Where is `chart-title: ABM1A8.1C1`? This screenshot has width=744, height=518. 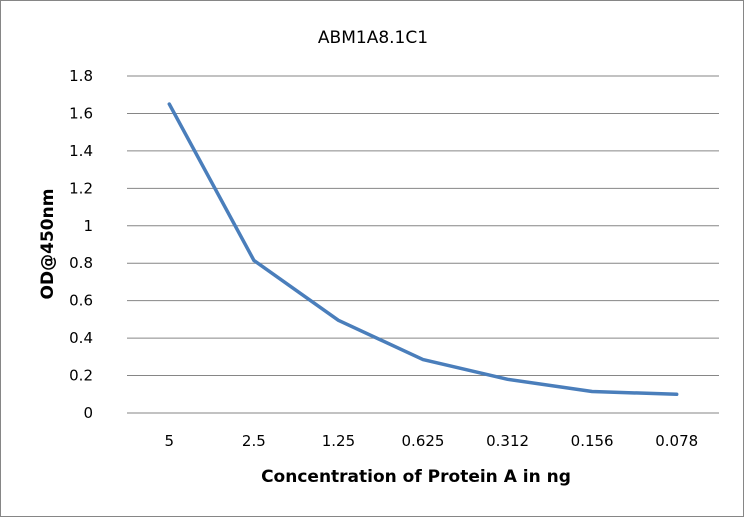 chart-title: ABM1A8.1C1 is located at coordinates (373, 38).